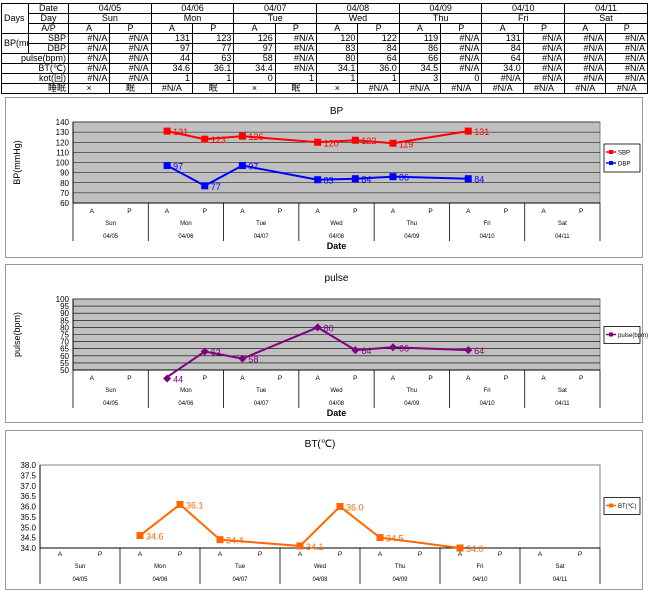  Describe the element at coordinates (404, 348) in the screenshot. I see `data-label: 66` at that location.